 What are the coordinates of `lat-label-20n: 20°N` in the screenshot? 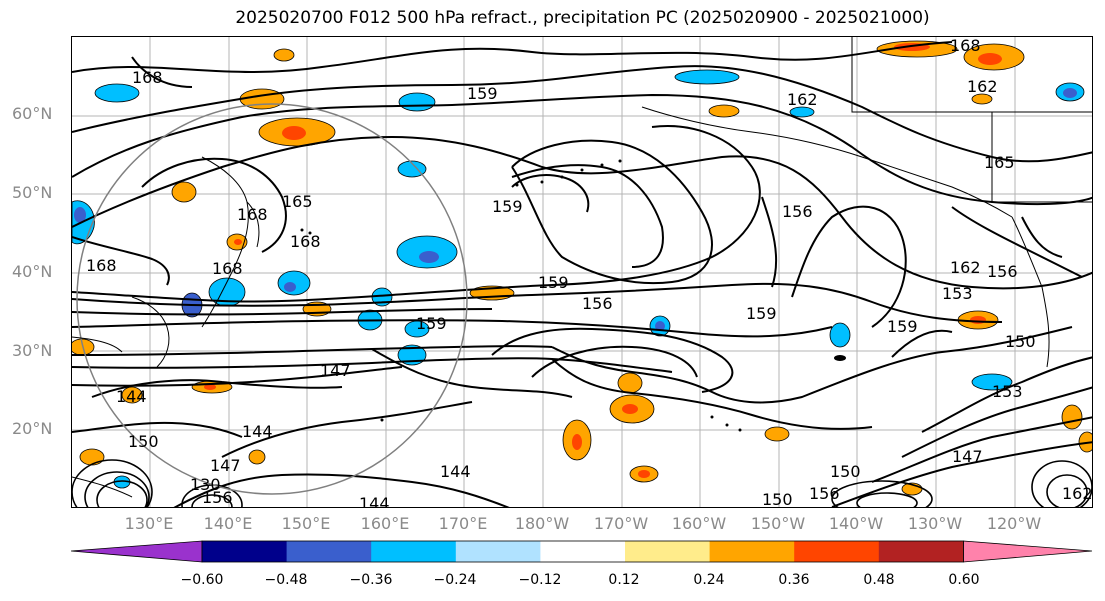 It's located at (32, 428).